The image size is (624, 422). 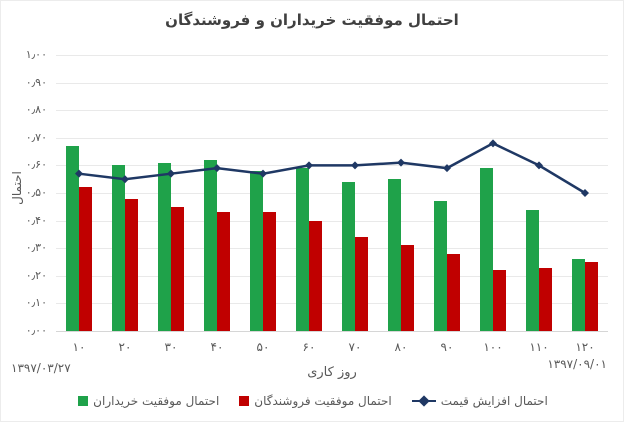 I want to click on legend-label-sellers: احتمال موفقیت فروشندگان, so click(x=323, y=401).